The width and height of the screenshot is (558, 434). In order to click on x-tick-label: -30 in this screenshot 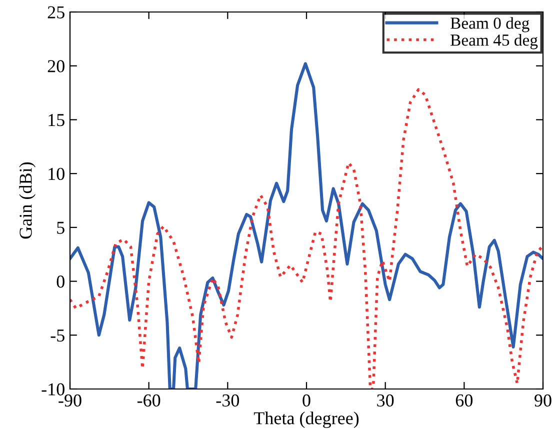, I will do `click(228, 400)`.